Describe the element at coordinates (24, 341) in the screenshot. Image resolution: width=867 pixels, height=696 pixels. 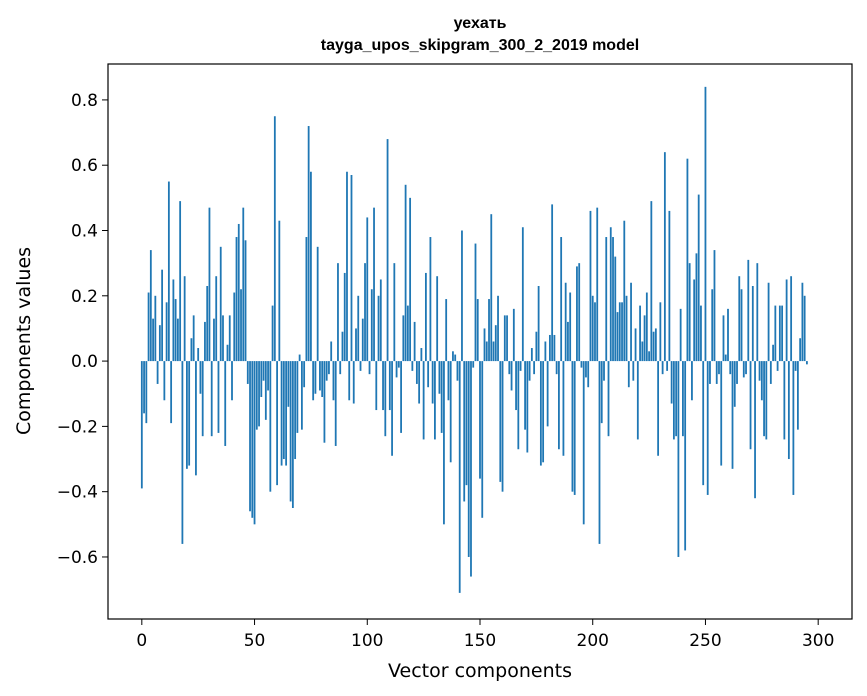
I see `y-axis-label: Components values` at that location.